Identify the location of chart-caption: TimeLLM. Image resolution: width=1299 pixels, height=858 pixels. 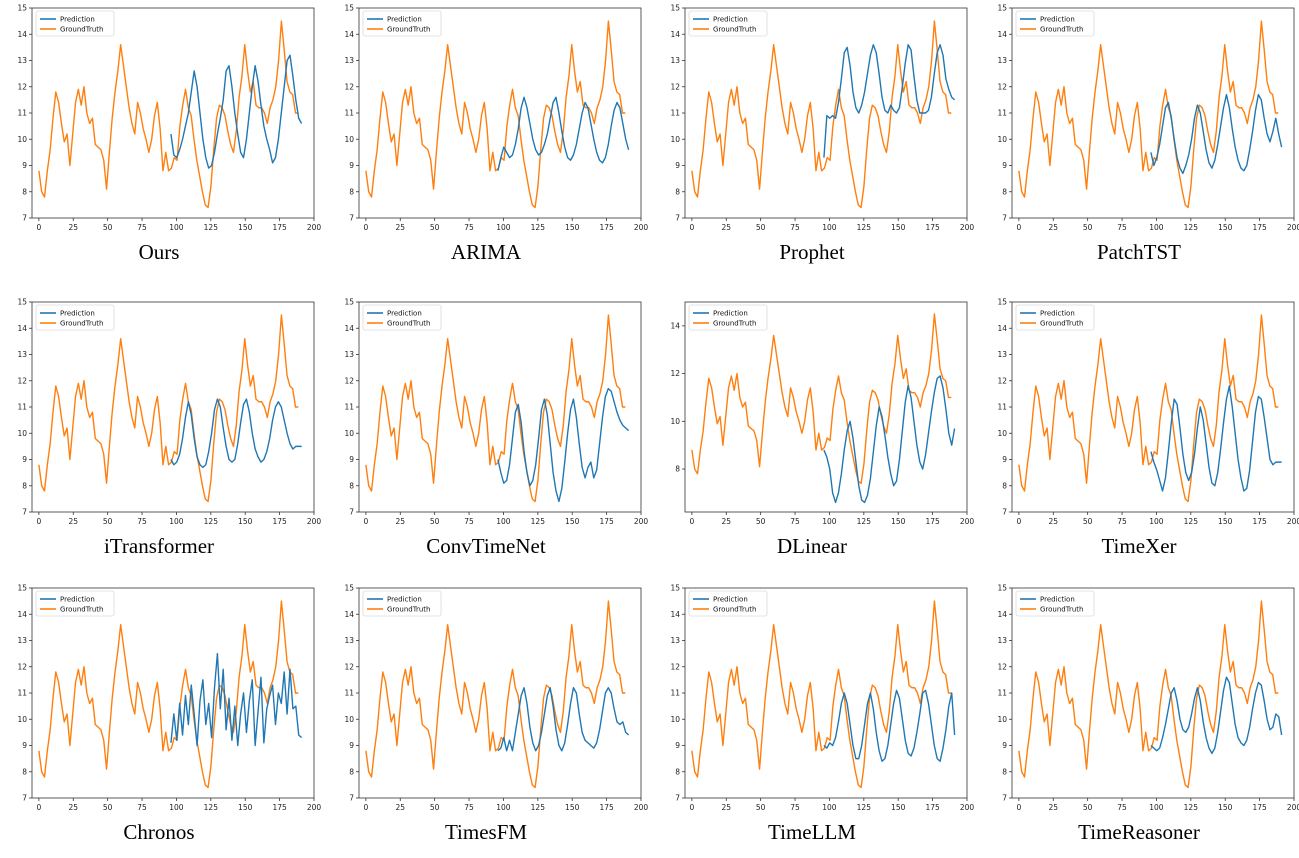
(812, 832).